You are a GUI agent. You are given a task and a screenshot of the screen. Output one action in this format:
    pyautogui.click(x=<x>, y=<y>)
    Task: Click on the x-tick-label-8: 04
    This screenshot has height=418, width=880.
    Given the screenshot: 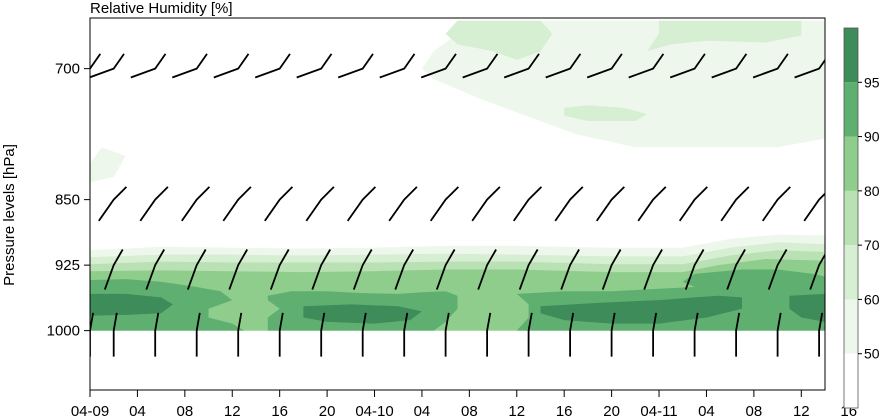 What is the action you would take?
    pyautogui.click(x=422, y=410)
    